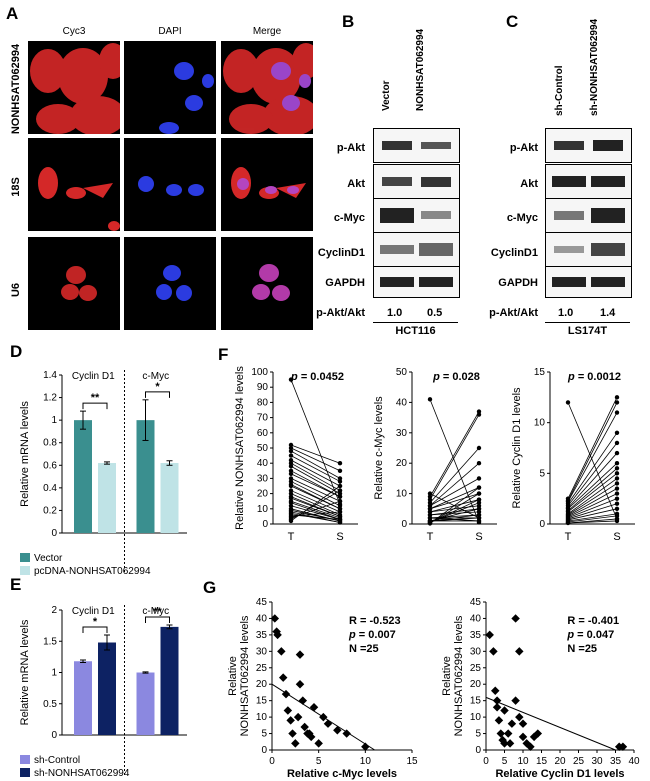 This screenshot has width=650, height=781. I want to click on stat-p: p = 0.007, so click(372, 635).